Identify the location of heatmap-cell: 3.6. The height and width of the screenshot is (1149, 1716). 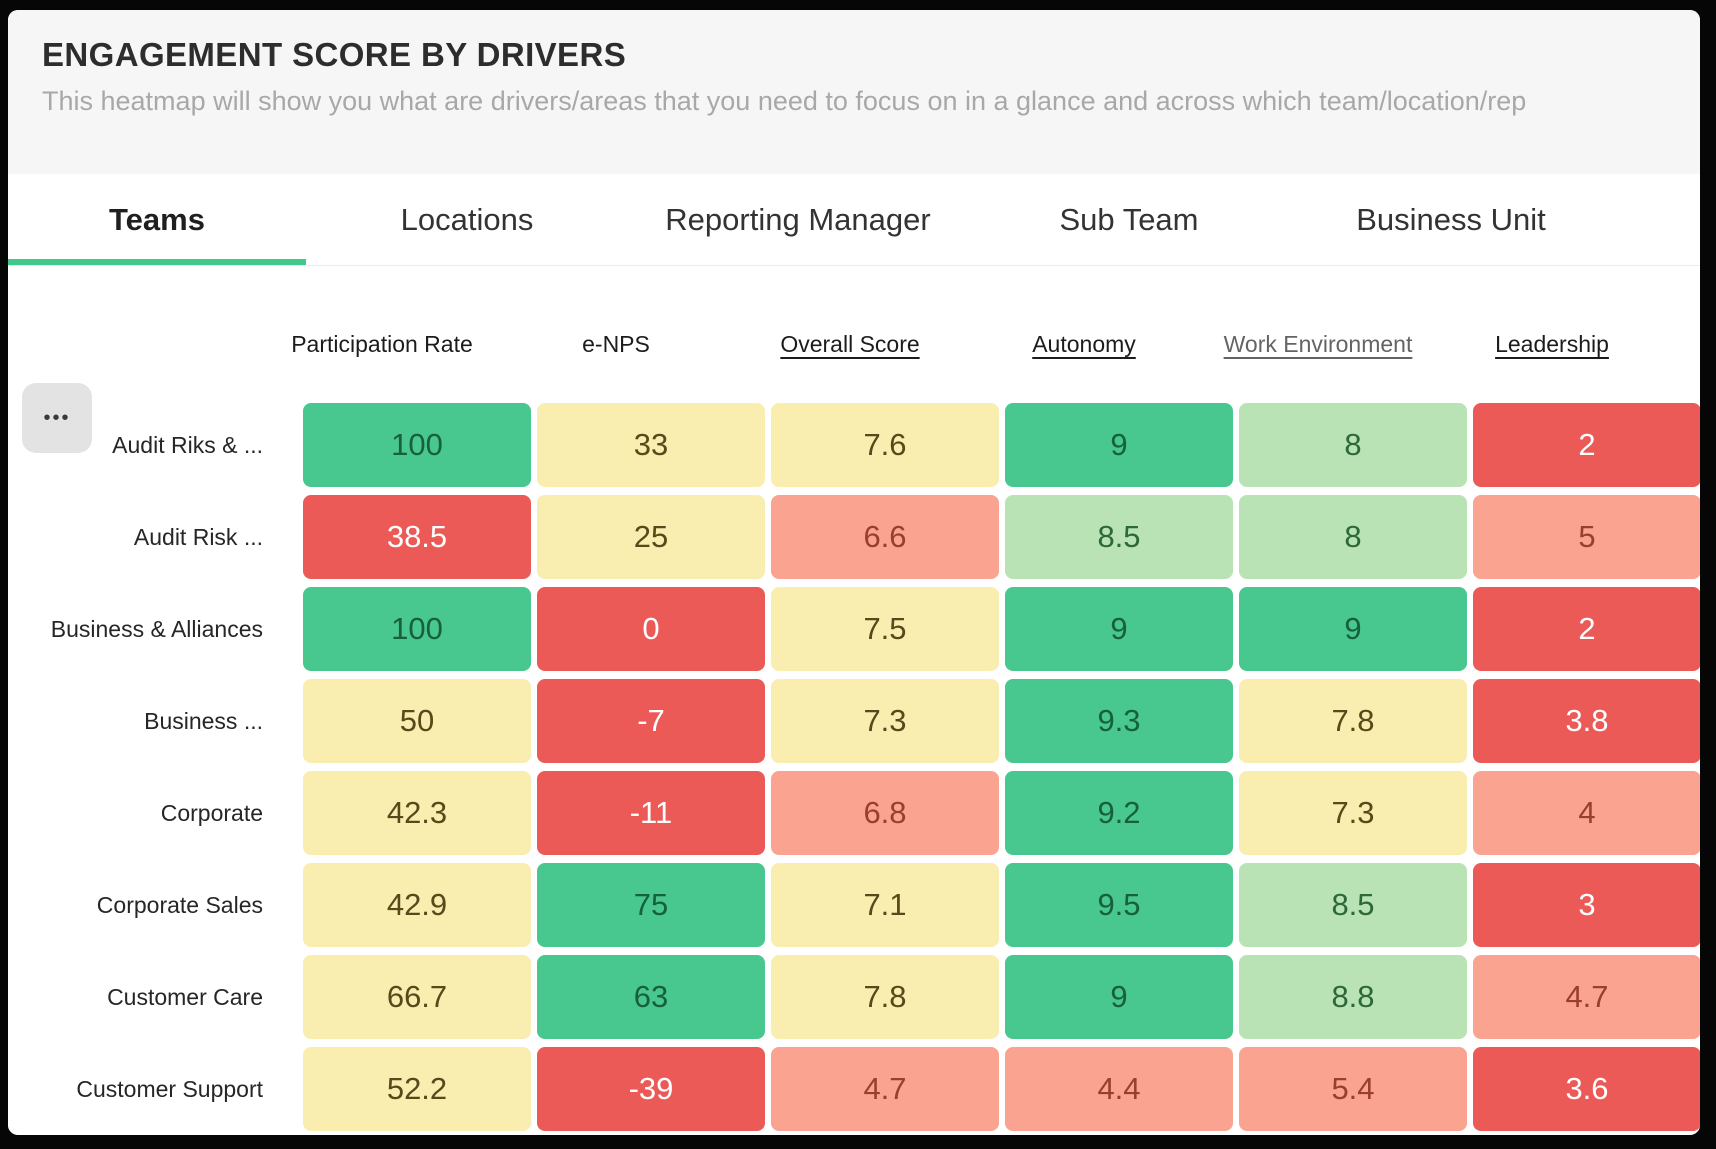
(1586, 1089).